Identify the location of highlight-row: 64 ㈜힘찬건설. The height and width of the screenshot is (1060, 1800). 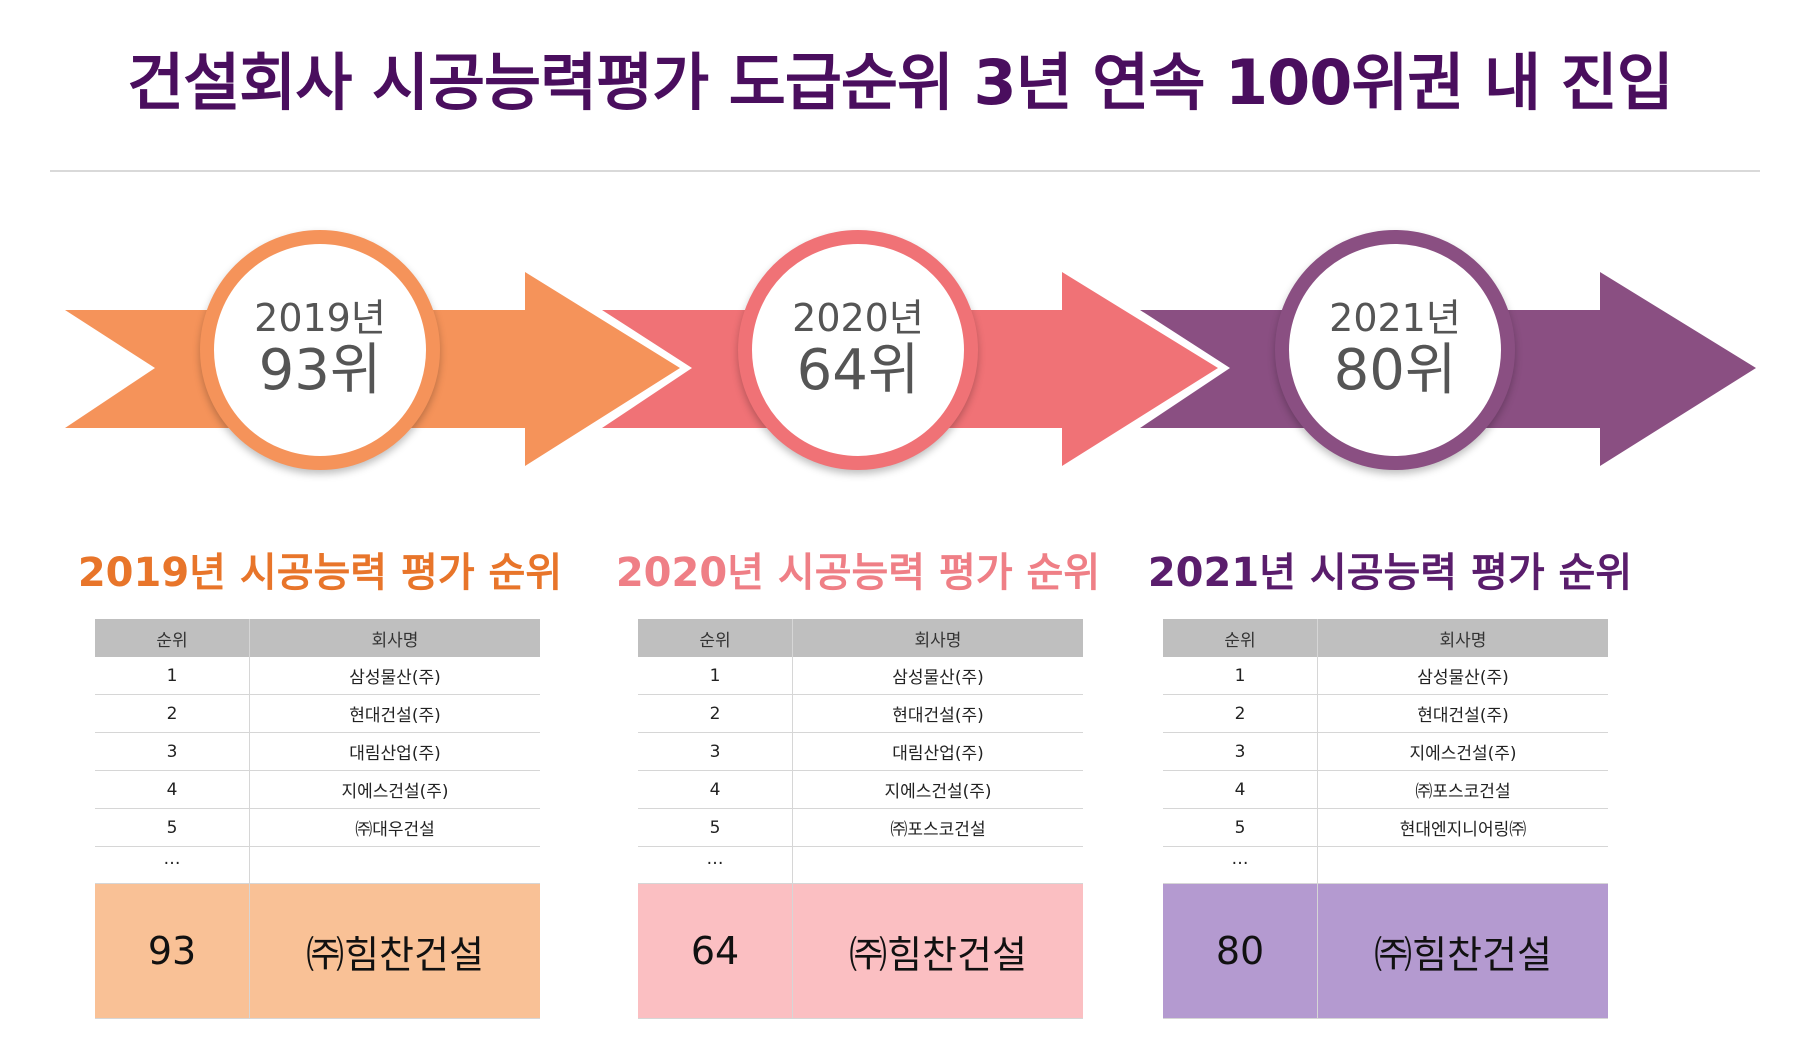
(860, 951).